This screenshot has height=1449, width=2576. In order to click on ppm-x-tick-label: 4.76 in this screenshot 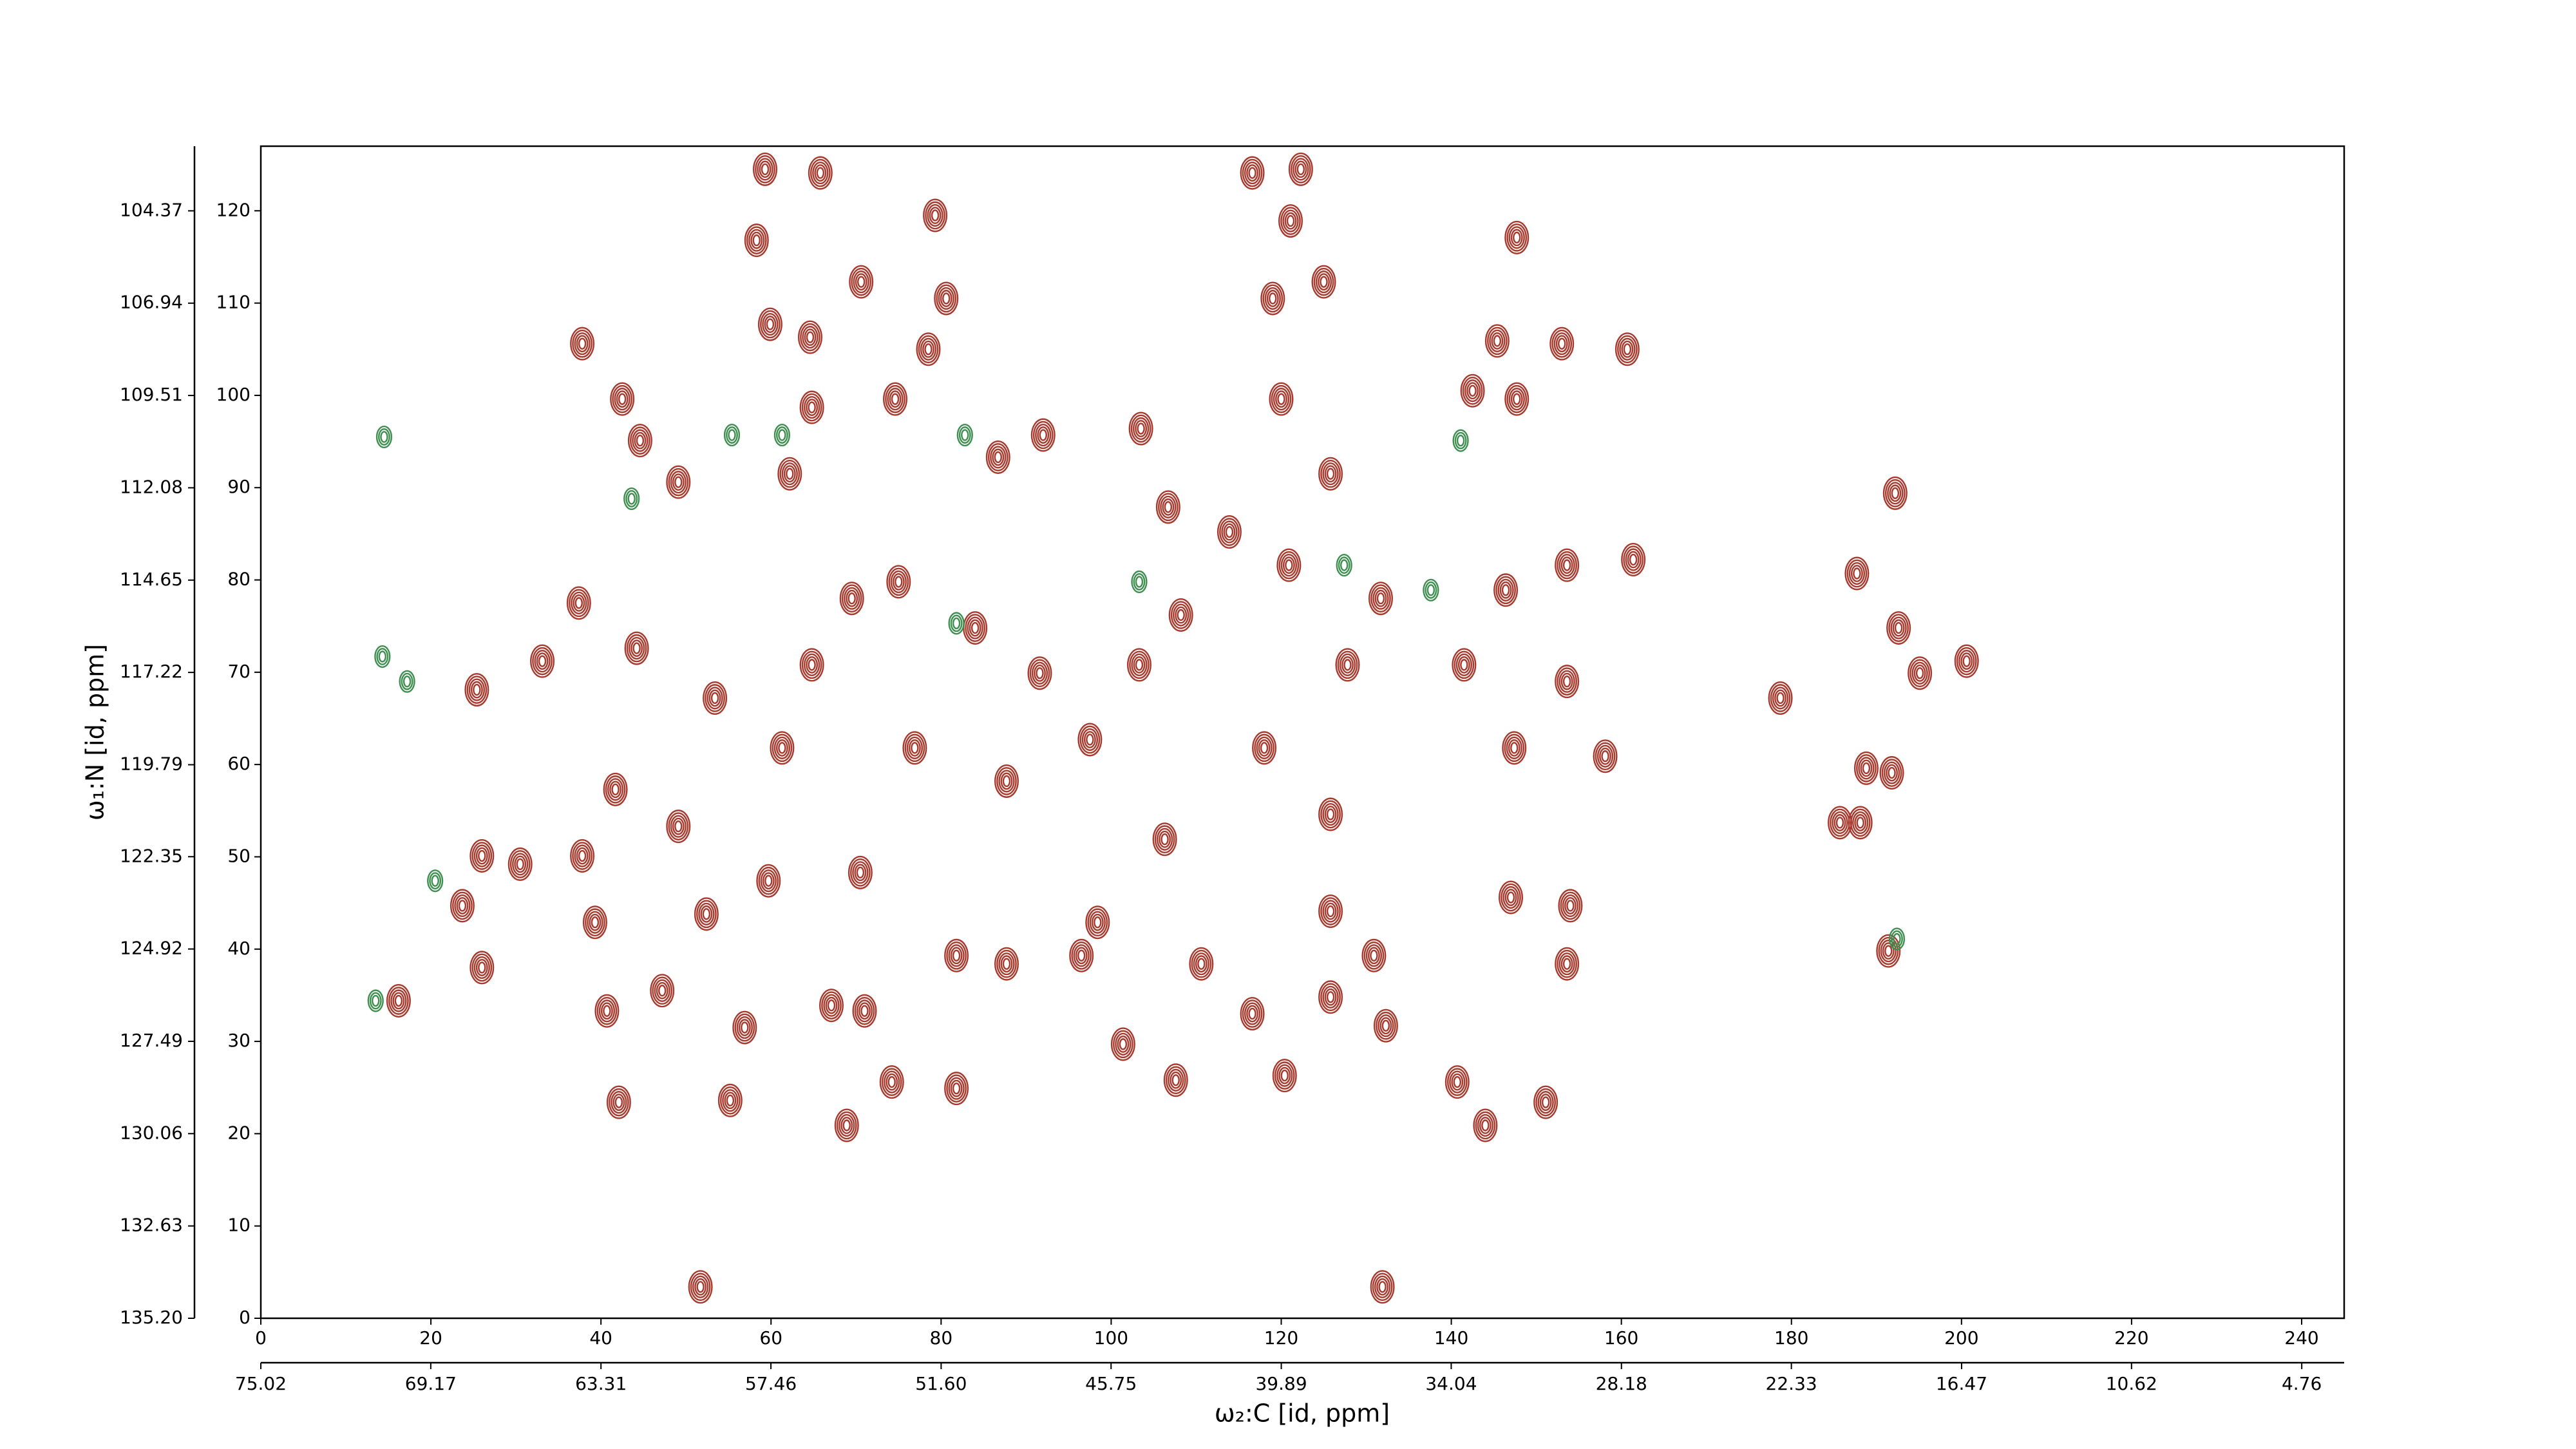, I will do `click(2302, 1384)`.